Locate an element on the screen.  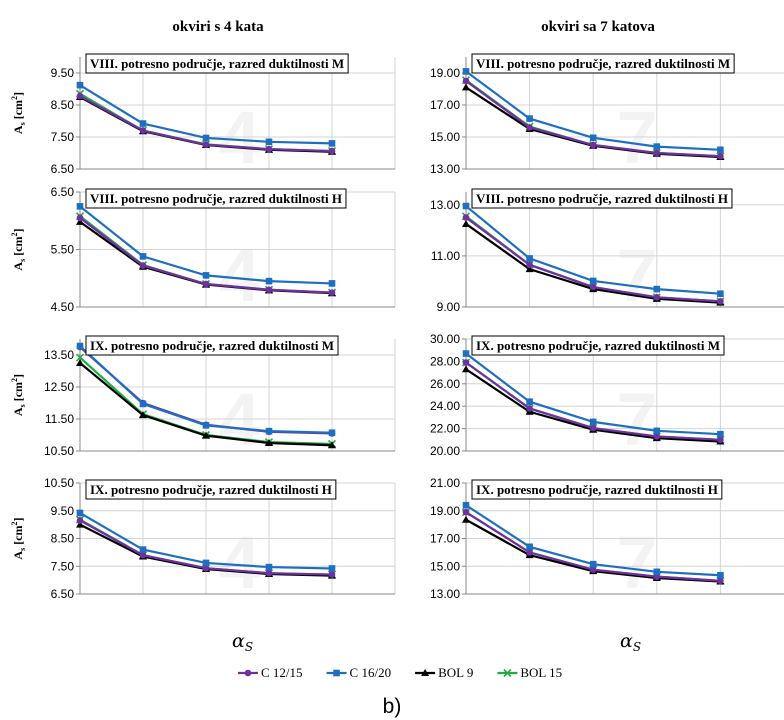
column-title-7-storey: okviri sa 7 katova is located at coordinates (598, 27).